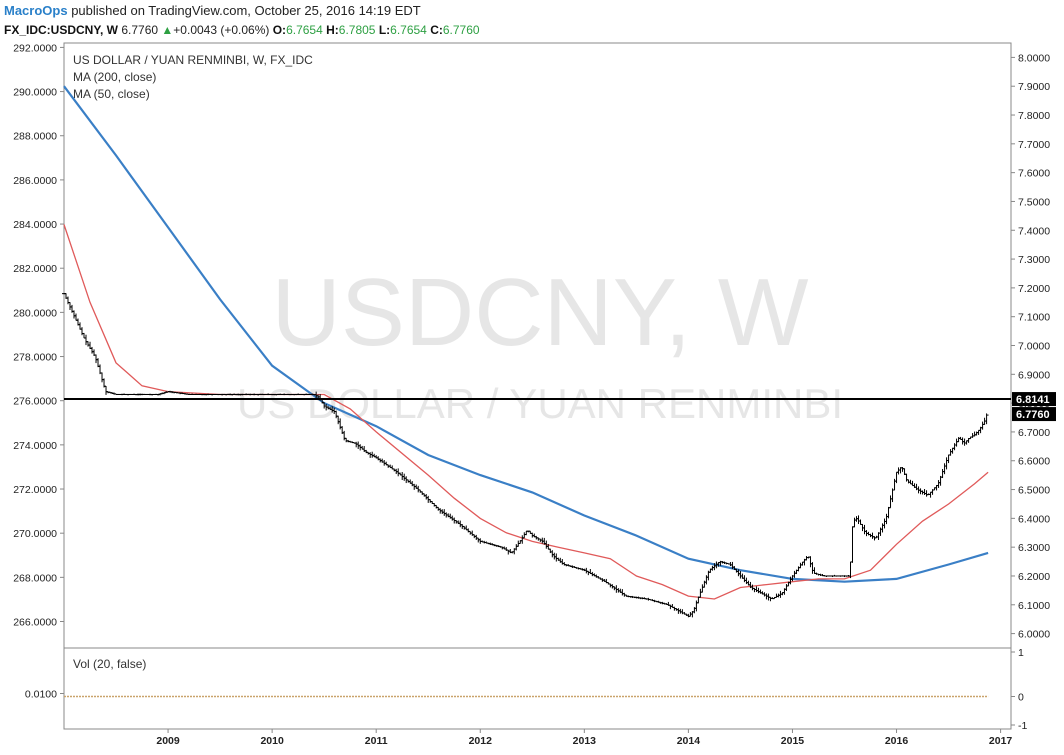 This screenshot has height=755, width=1064. I want to click on vol-right-tick: 0, so click(1021, 698).